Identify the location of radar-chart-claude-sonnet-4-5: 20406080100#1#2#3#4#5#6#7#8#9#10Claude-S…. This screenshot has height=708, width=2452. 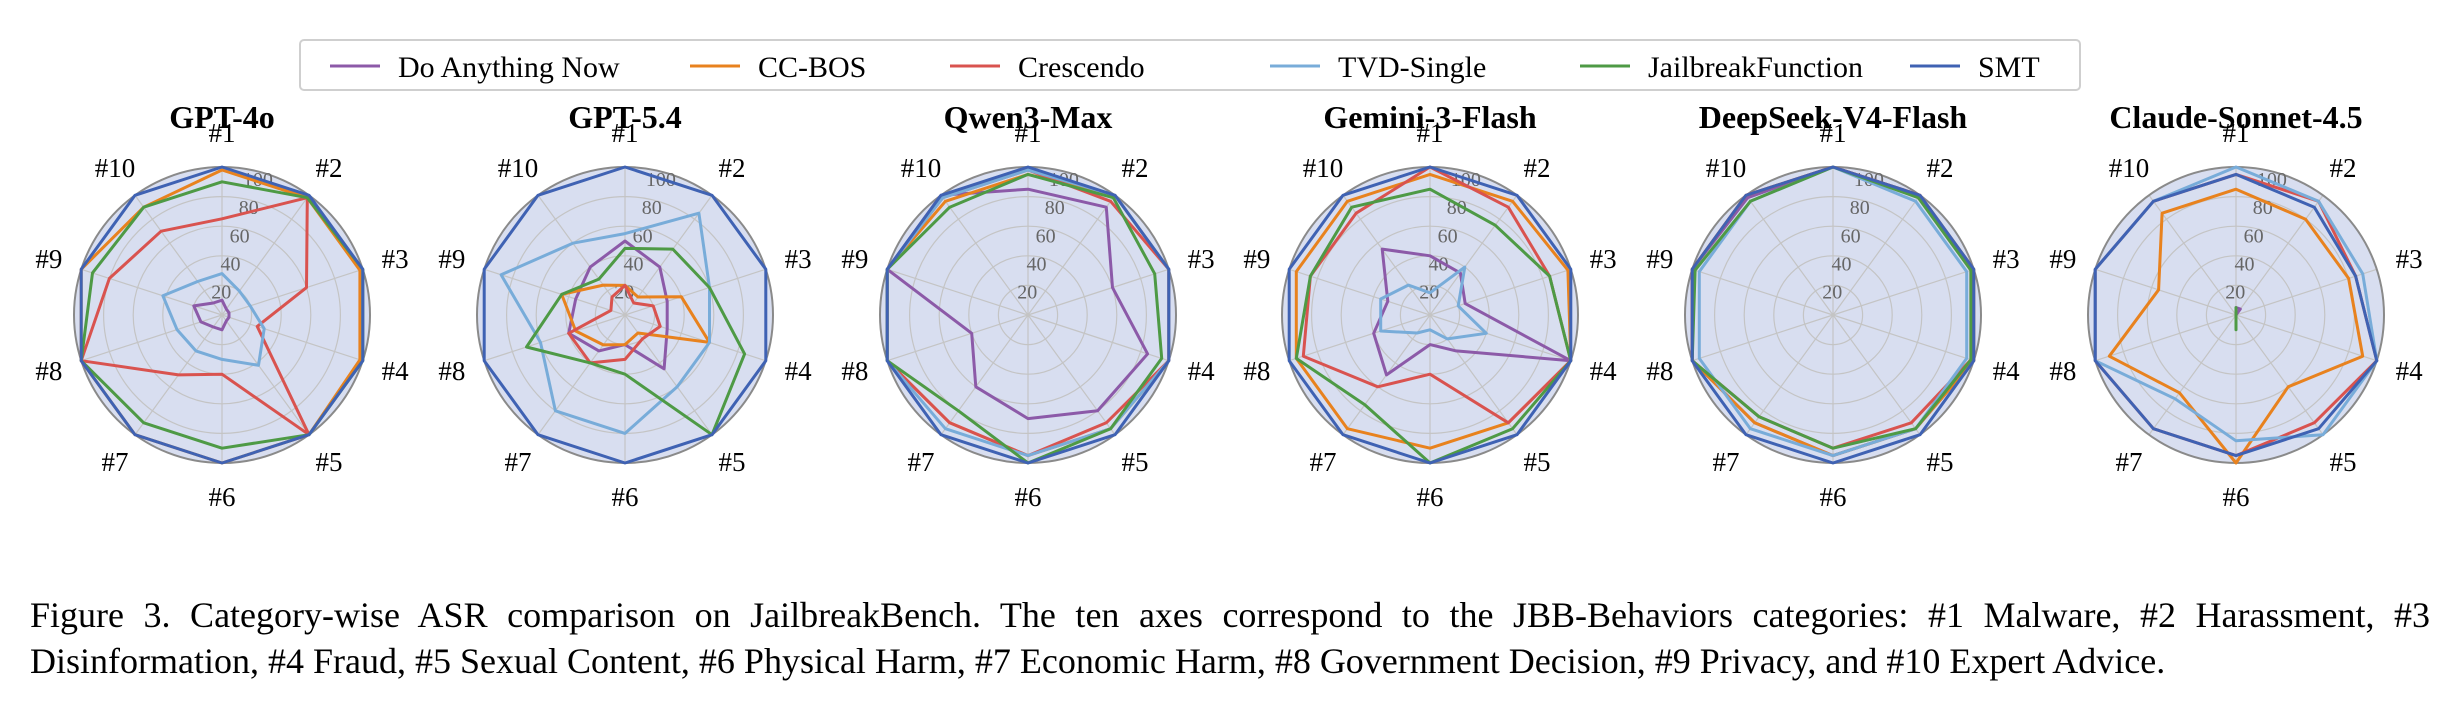
(2236, 305).